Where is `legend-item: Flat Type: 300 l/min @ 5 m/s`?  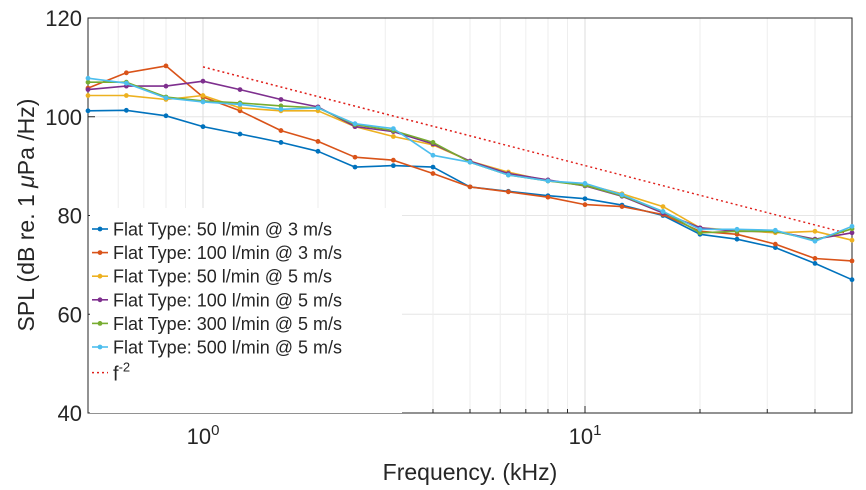
legend-item: Flat Type: 300 l/min @ 5 m/s is located at coordinates (217, 324).